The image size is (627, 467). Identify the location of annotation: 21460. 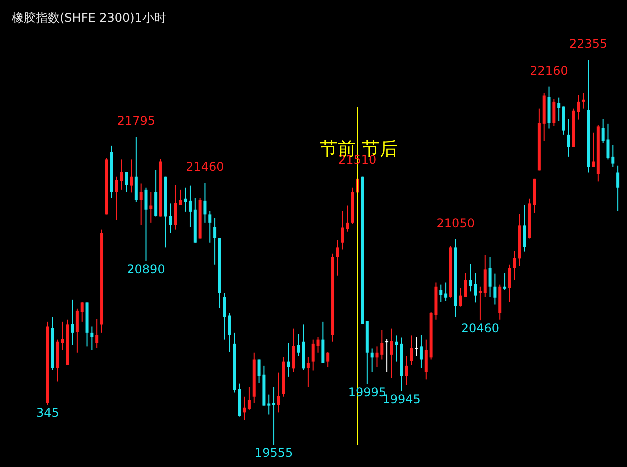
(205, 167).